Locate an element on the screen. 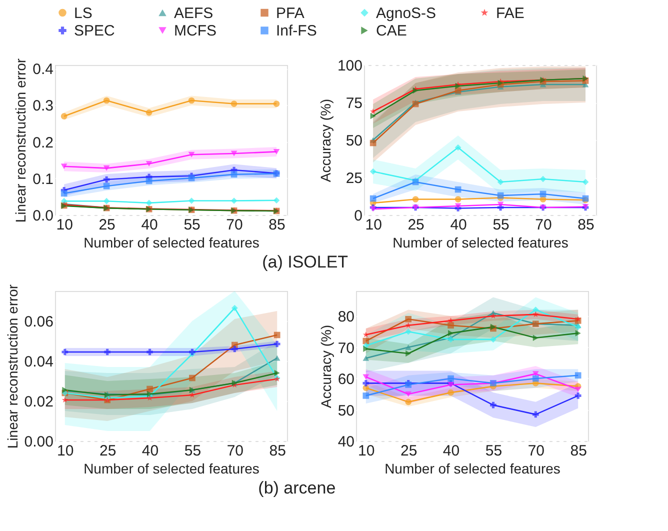 The width and height of the screenshot is (668, 531). y-tick-label: 0 is located at coordinates (358, 216).